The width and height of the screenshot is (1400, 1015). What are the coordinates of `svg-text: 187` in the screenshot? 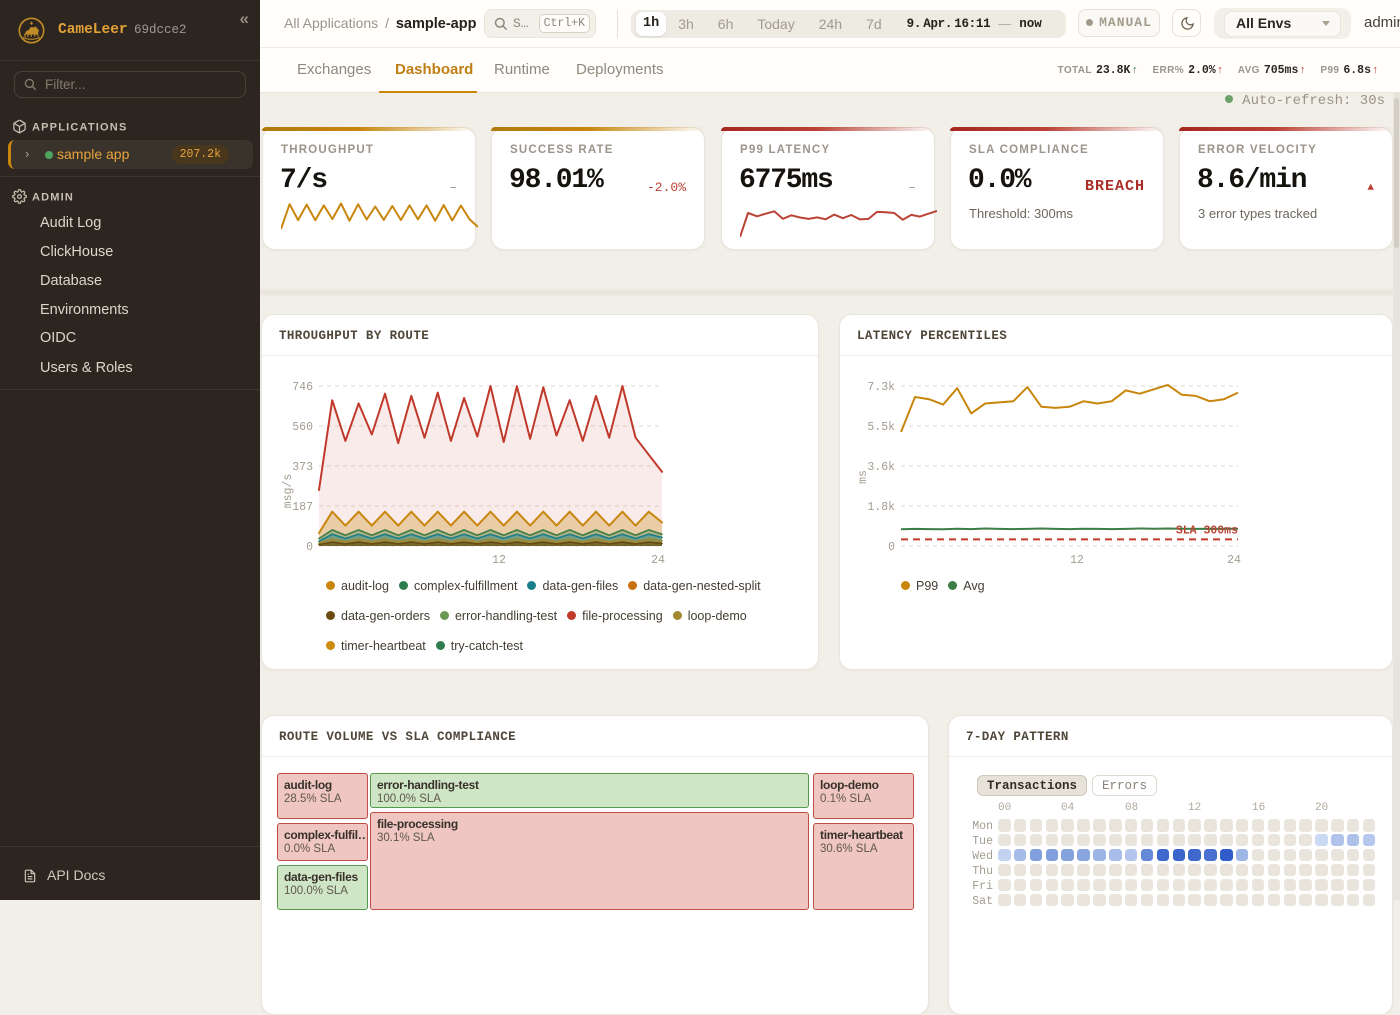 It's located at (302, 507).